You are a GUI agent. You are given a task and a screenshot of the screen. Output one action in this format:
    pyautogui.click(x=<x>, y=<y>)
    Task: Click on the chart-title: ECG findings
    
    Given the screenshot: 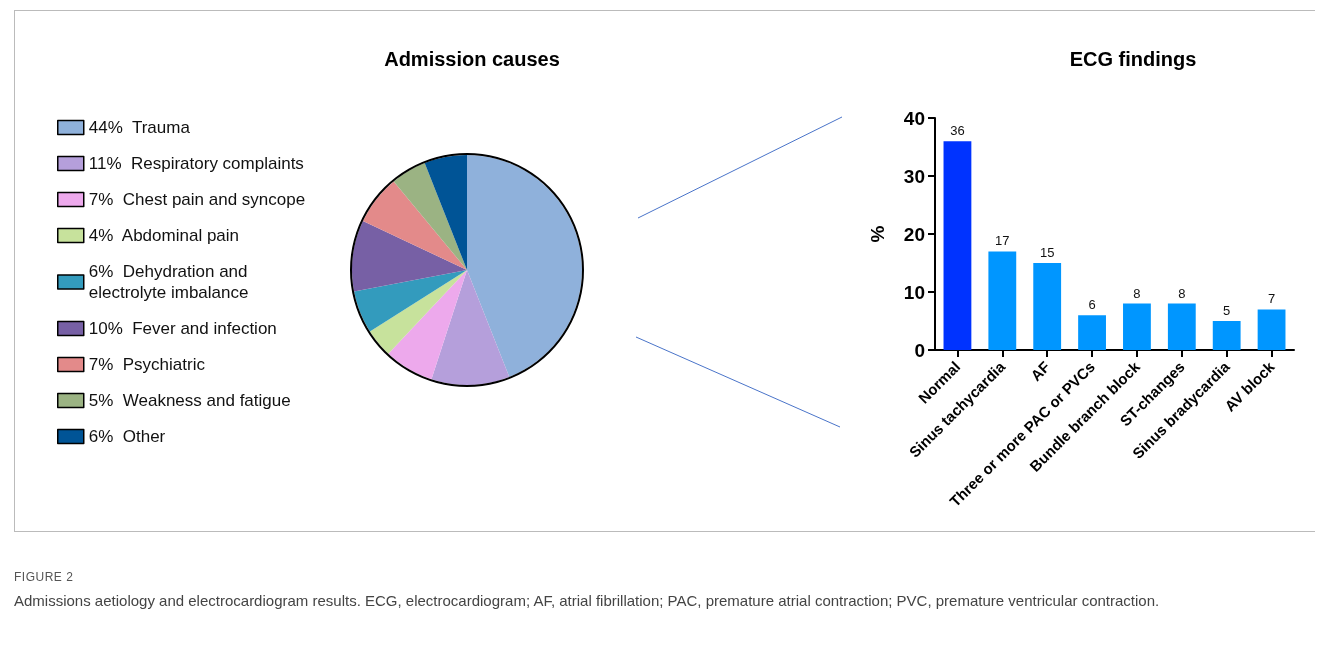 What is the action you would take?
    pyautogui.click(x=1133, y=59)
    